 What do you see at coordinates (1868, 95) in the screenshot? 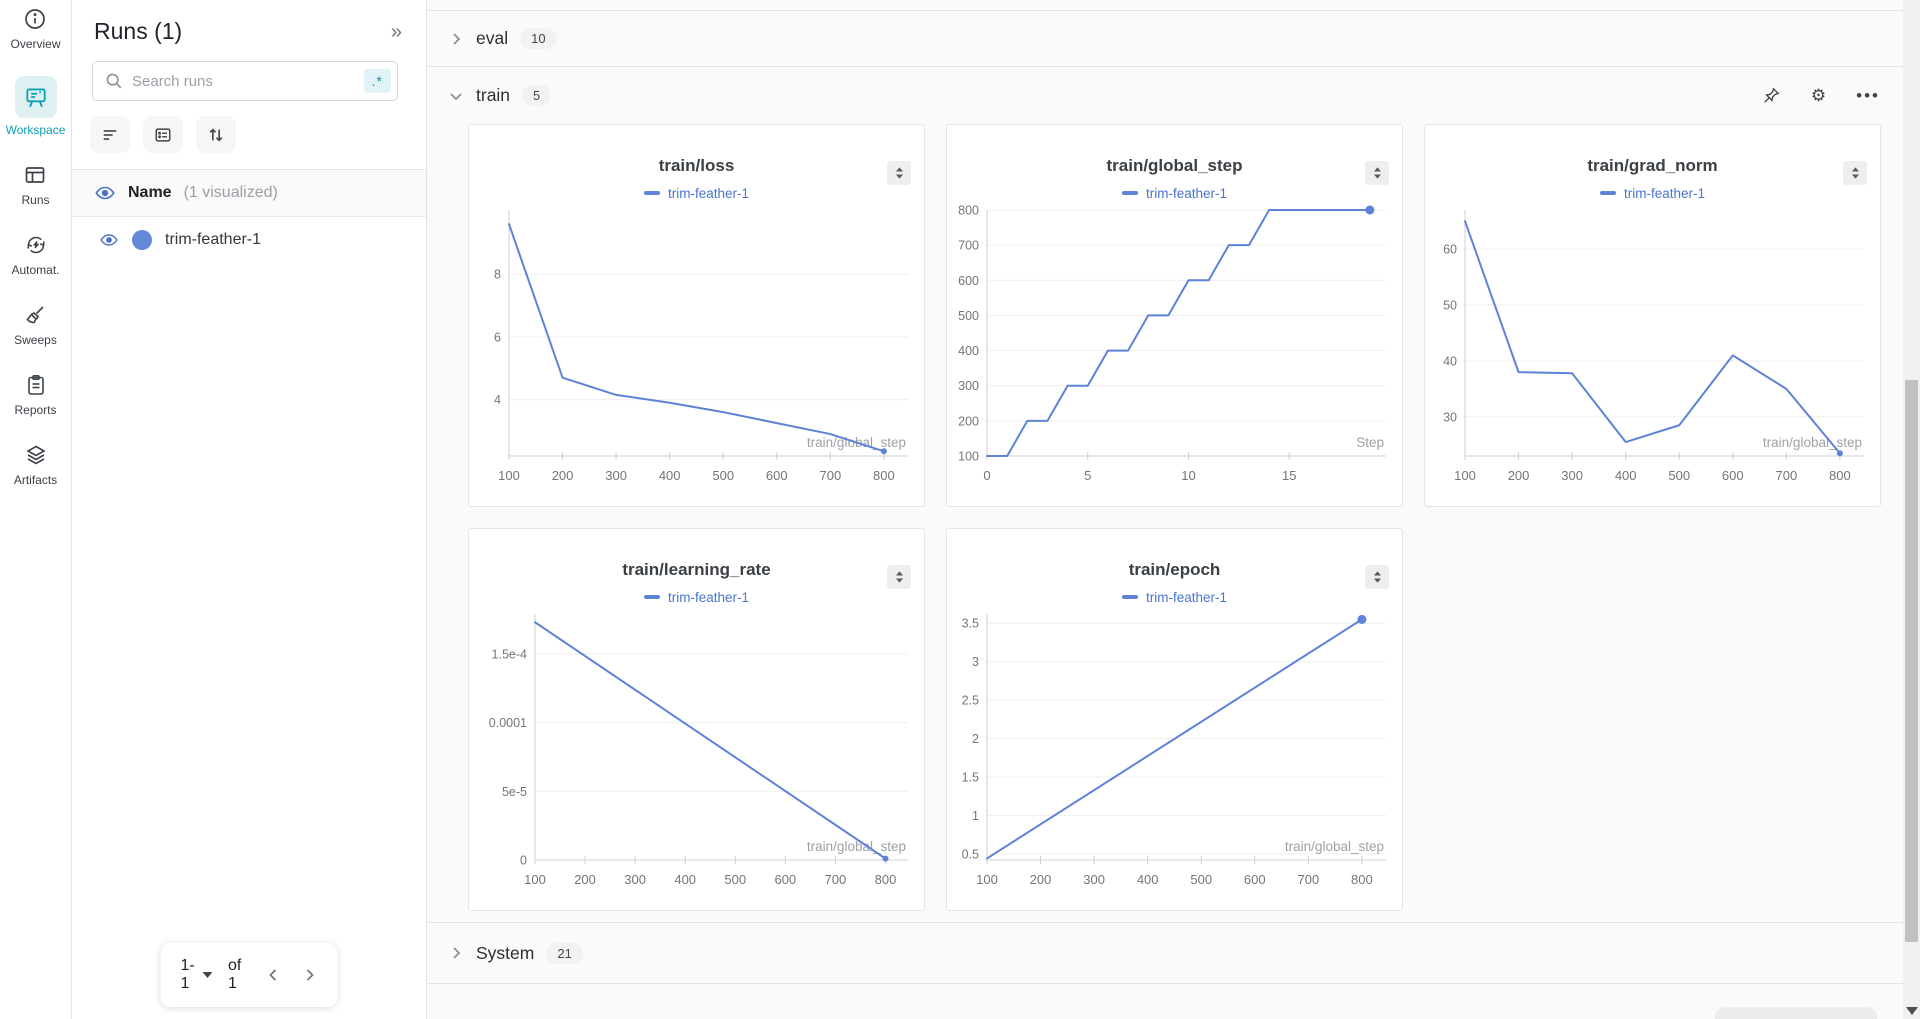
I see `overflow-menu-icon: •••` at bounding box center [1868, 95].